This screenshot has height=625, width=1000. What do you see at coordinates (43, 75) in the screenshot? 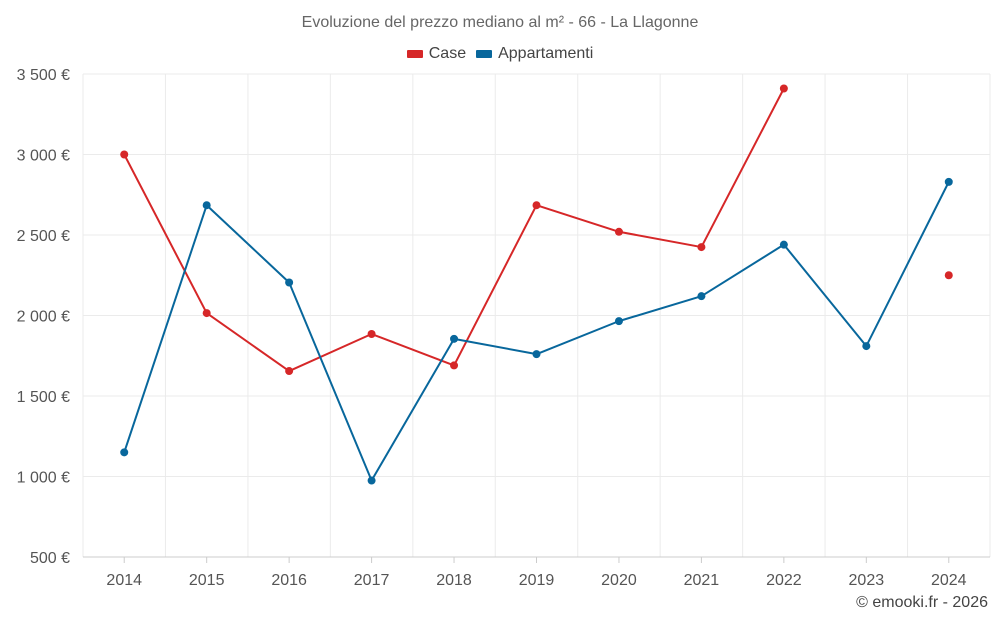
I see `y-tick-label: 3 500 €` at bounding box center [43, 75].